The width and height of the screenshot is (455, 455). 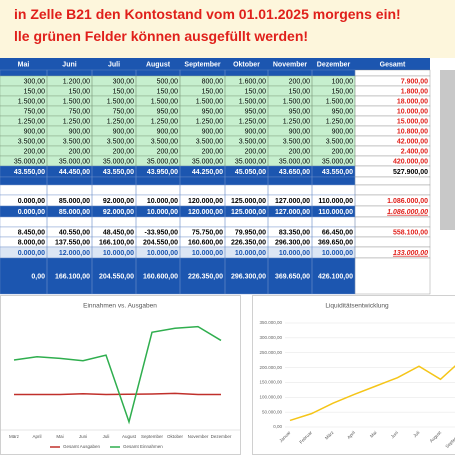 I want to click on y-tick-label: 200.000,00, so click(x=270, y=367).